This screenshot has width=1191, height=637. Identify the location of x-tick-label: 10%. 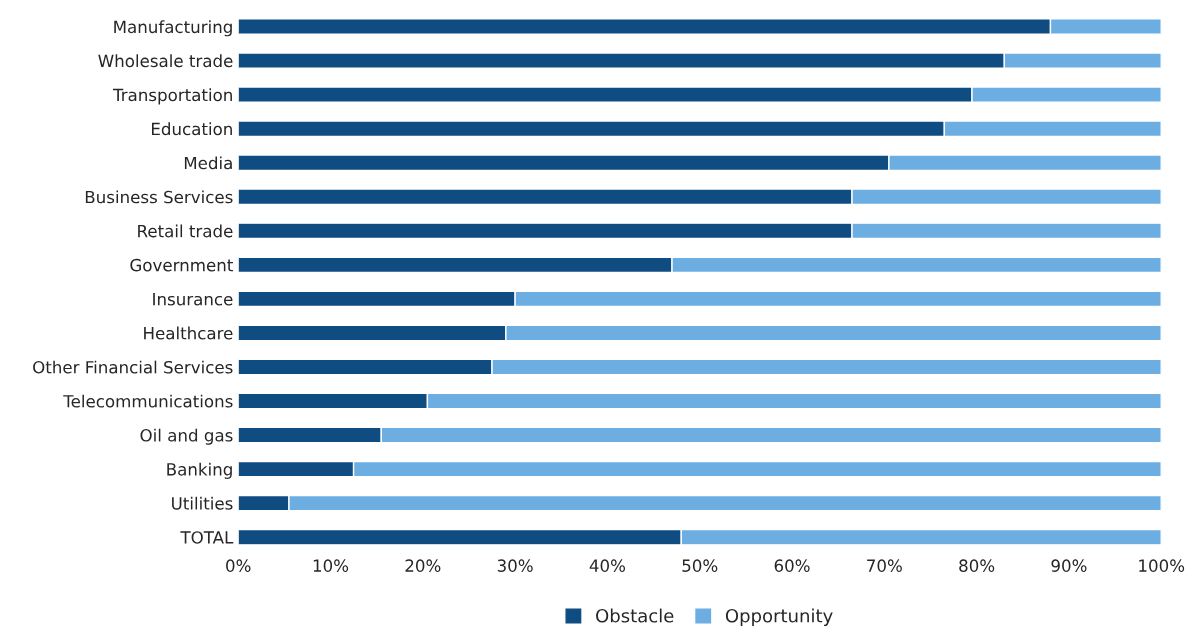
(331, 565).